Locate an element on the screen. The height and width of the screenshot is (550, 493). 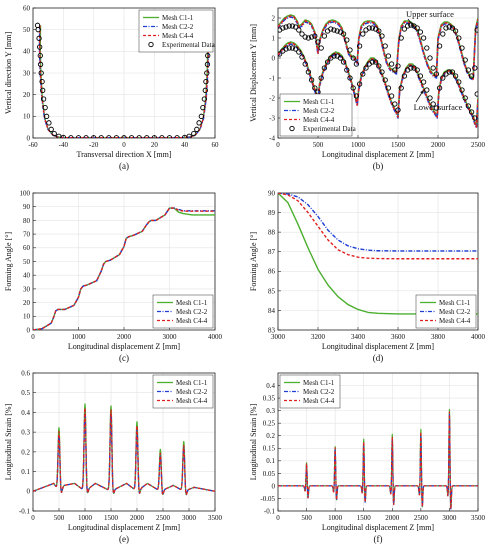
y-tick-label: 0.6 is located at coordinates (25, 373).